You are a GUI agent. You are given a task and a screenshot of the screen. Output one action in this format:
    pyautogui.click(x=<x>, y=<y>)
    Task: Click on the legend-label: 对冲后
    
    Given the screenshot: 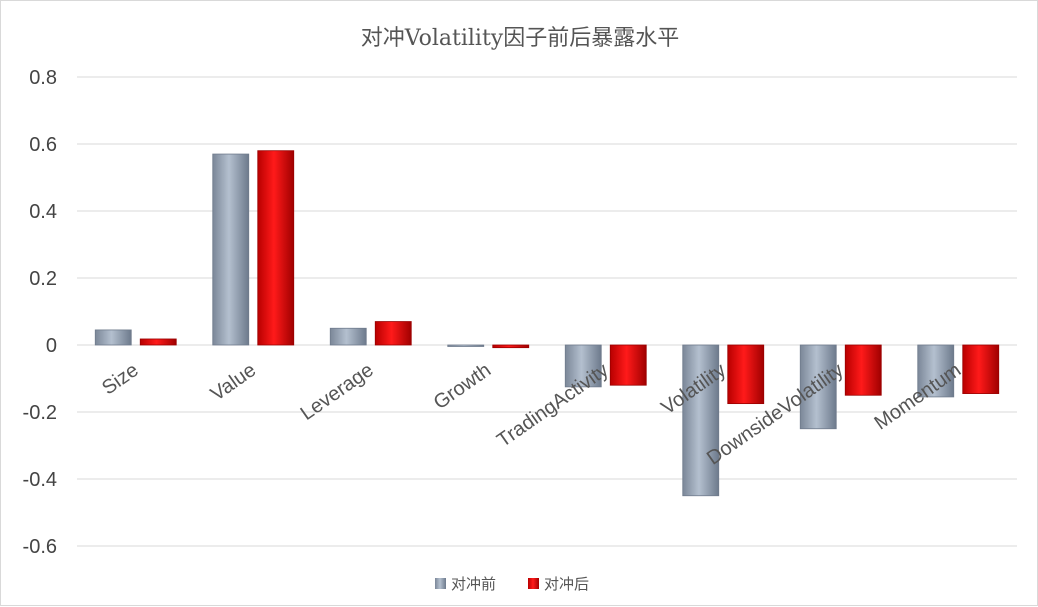 What is the action you would take?
    pyautogui.click(x=566, y=584)
    